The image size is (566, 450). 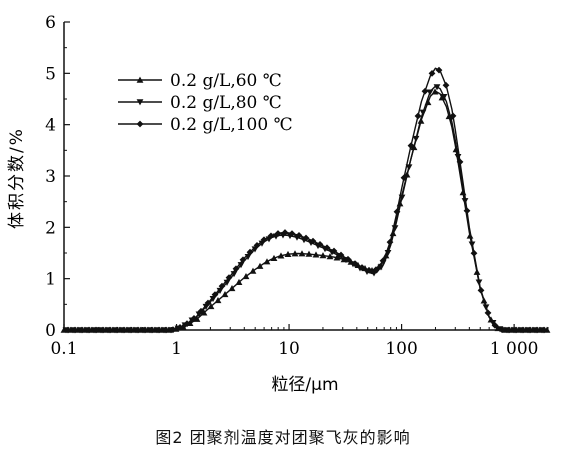 What do you see at coordinates (283, 437) in the screenshot?
I see `figure-caption: 图2 团聚剂温度对团聚飞灰的影响` at bounding box center [283, 437].